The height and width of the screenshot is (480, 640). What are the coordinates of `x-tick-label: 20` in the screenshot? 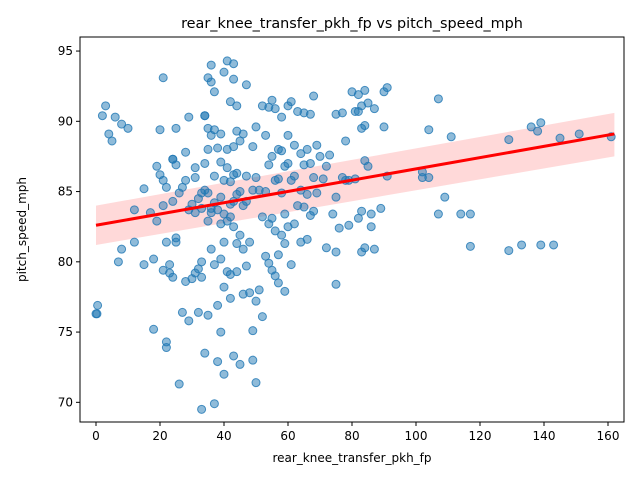 It's located at (159, 436).